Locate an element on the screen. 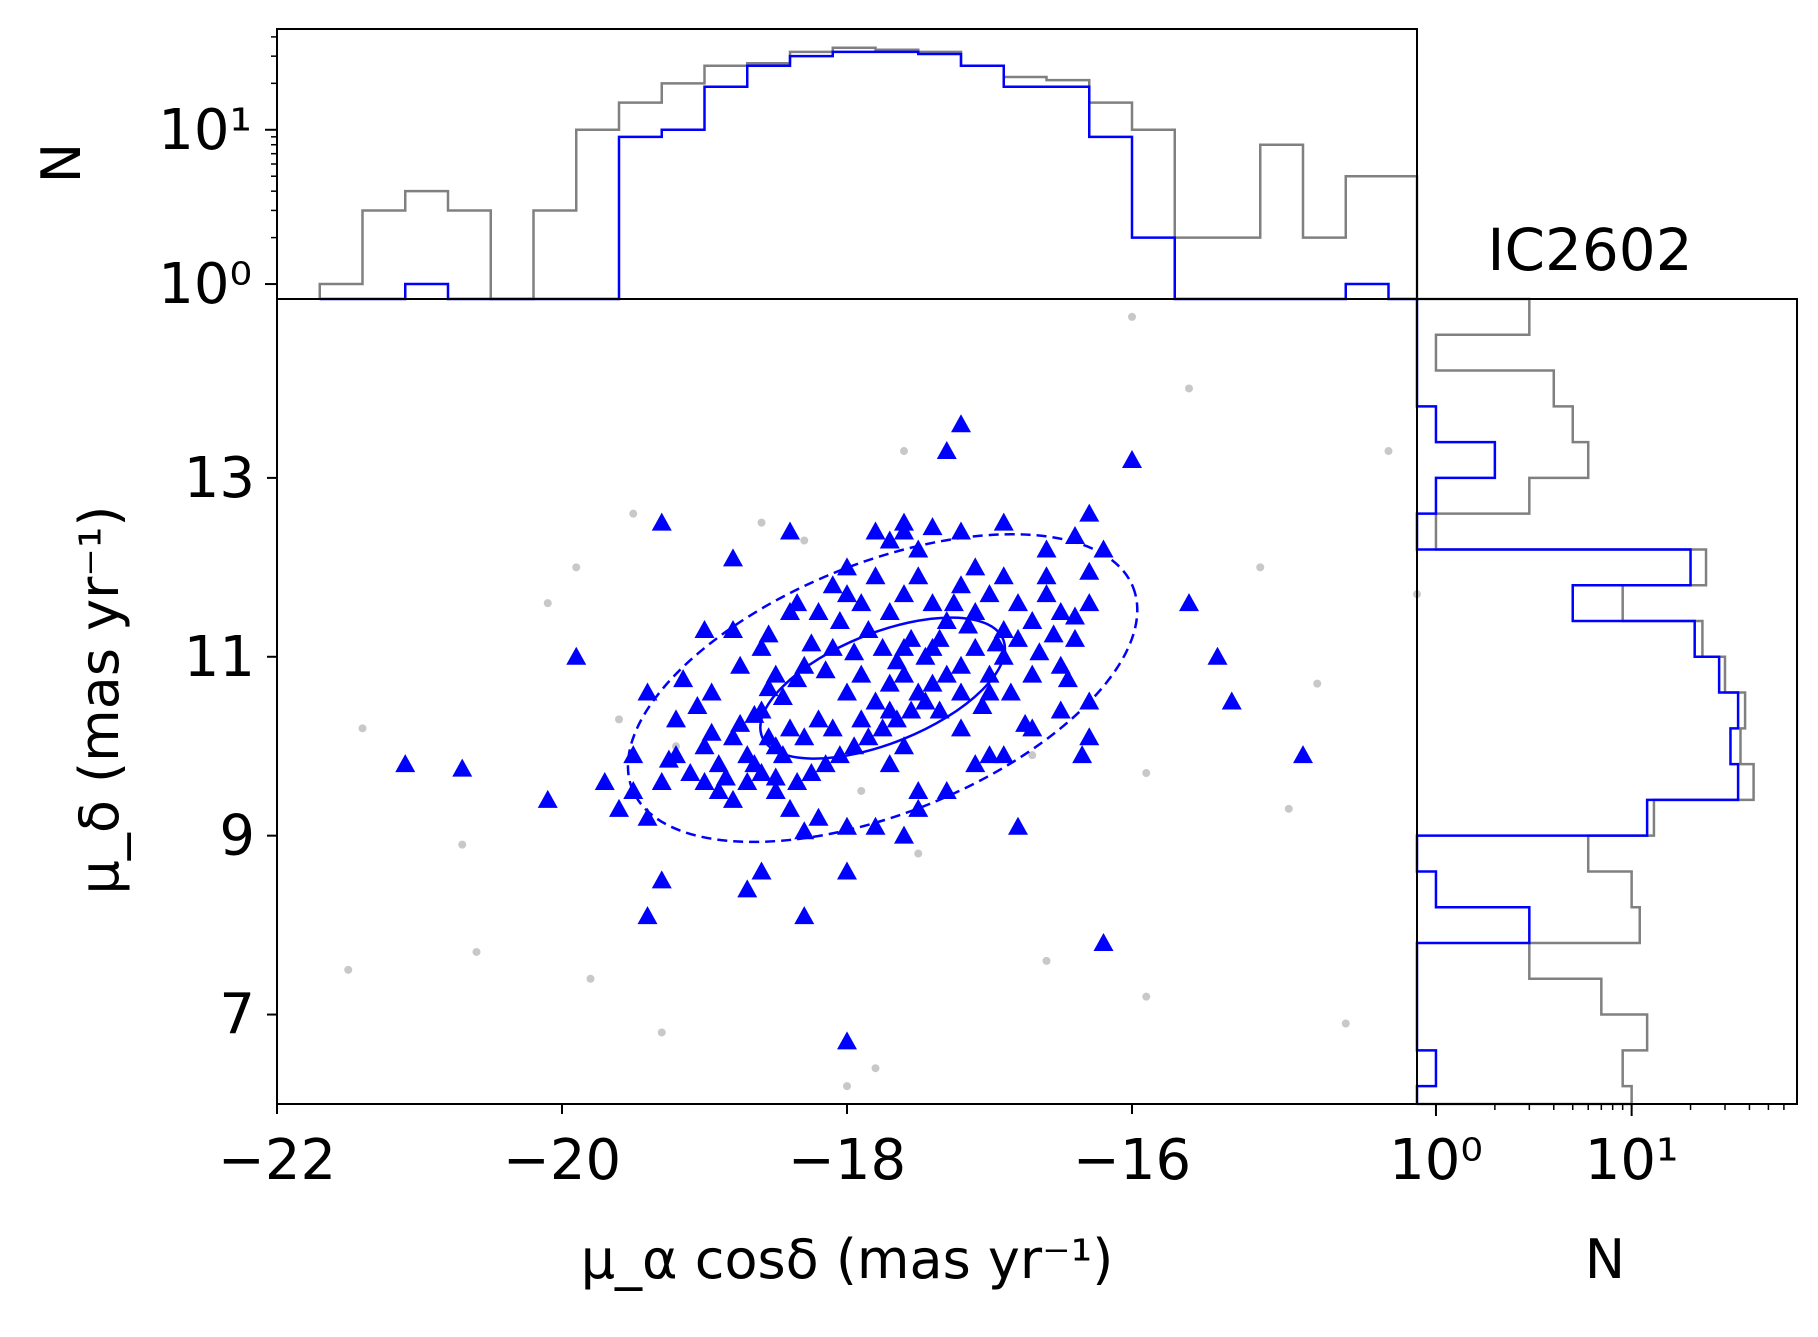 The width and height of the screenshot is (1818, 1337). y-tick-label: 7 is located at coordinates (237, 1015).